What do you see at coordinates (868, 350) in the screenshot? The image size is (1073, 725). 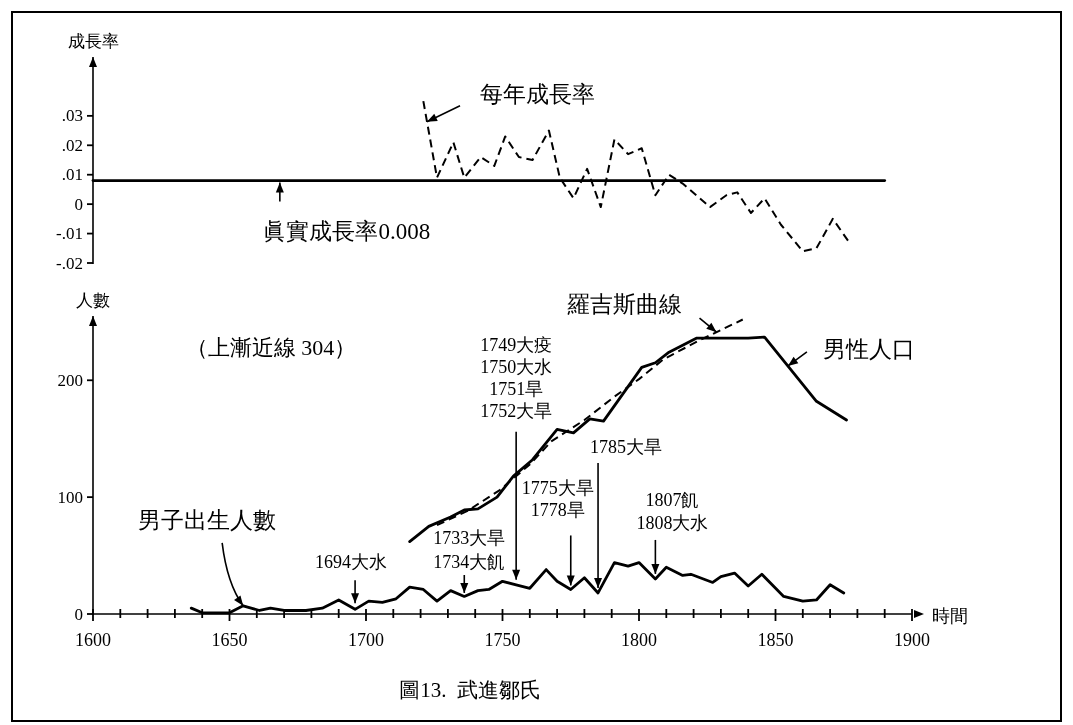 I see `series-label: 男性人口` at bounding box center [868, 350].